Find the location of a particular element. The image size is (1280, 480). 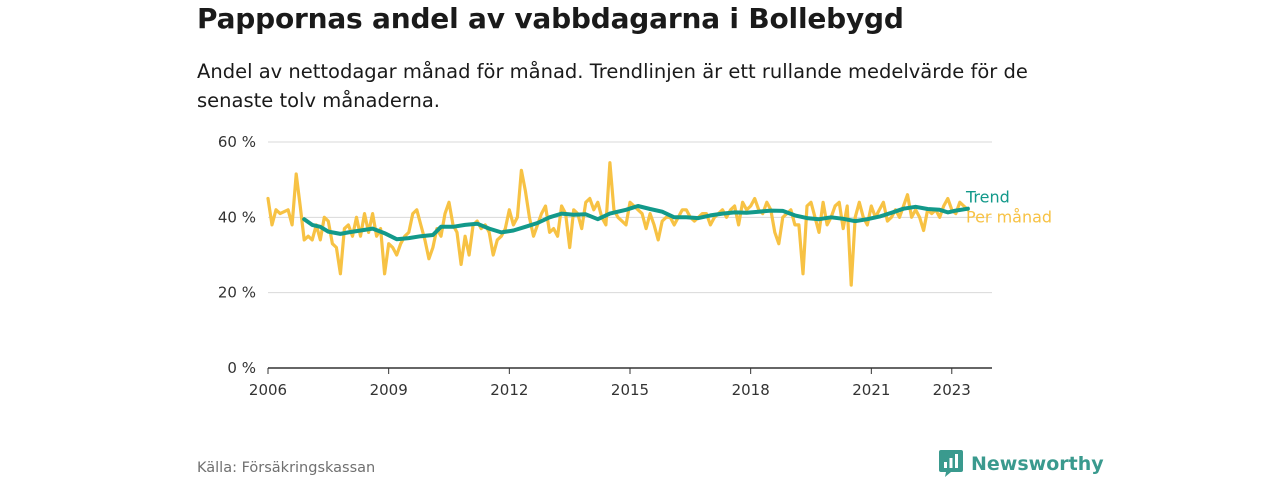

monthly-series-label: Per månad is located at coordinates (1009, 217).